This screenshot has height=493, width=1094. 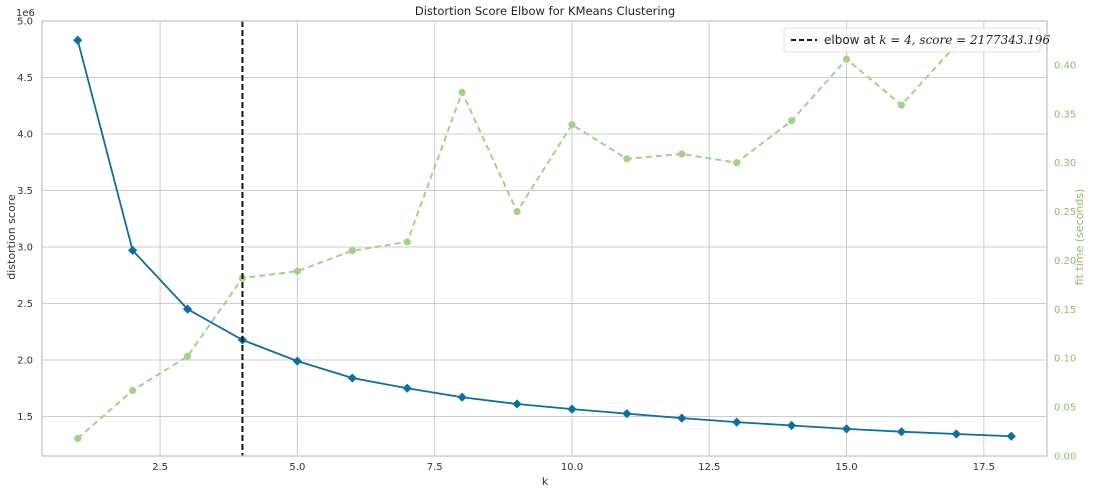 I want to click on y2-tick-label: 0.30, so click(x=1065, y=163).